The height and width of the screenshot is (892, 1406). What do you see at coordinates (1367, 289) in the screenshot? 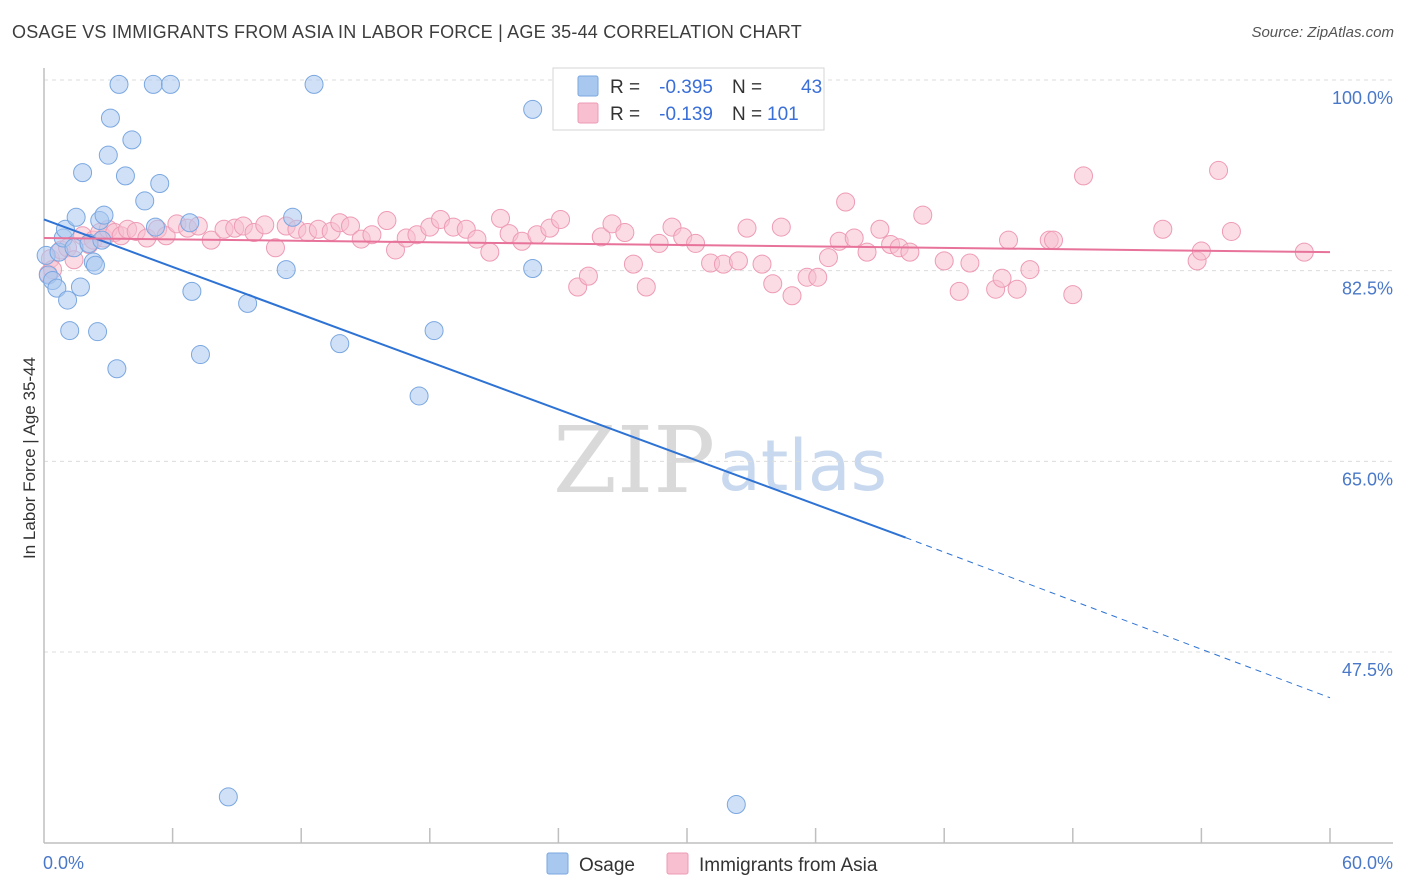
I see `y-tick-label-1: 82.5%` at bounding box center [1367, 289].